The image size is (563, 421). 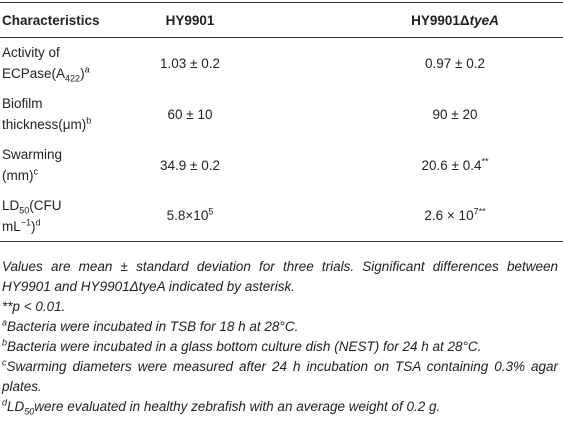 I want to click on cell-line: mL−1)d, so click(x=57, y=226).